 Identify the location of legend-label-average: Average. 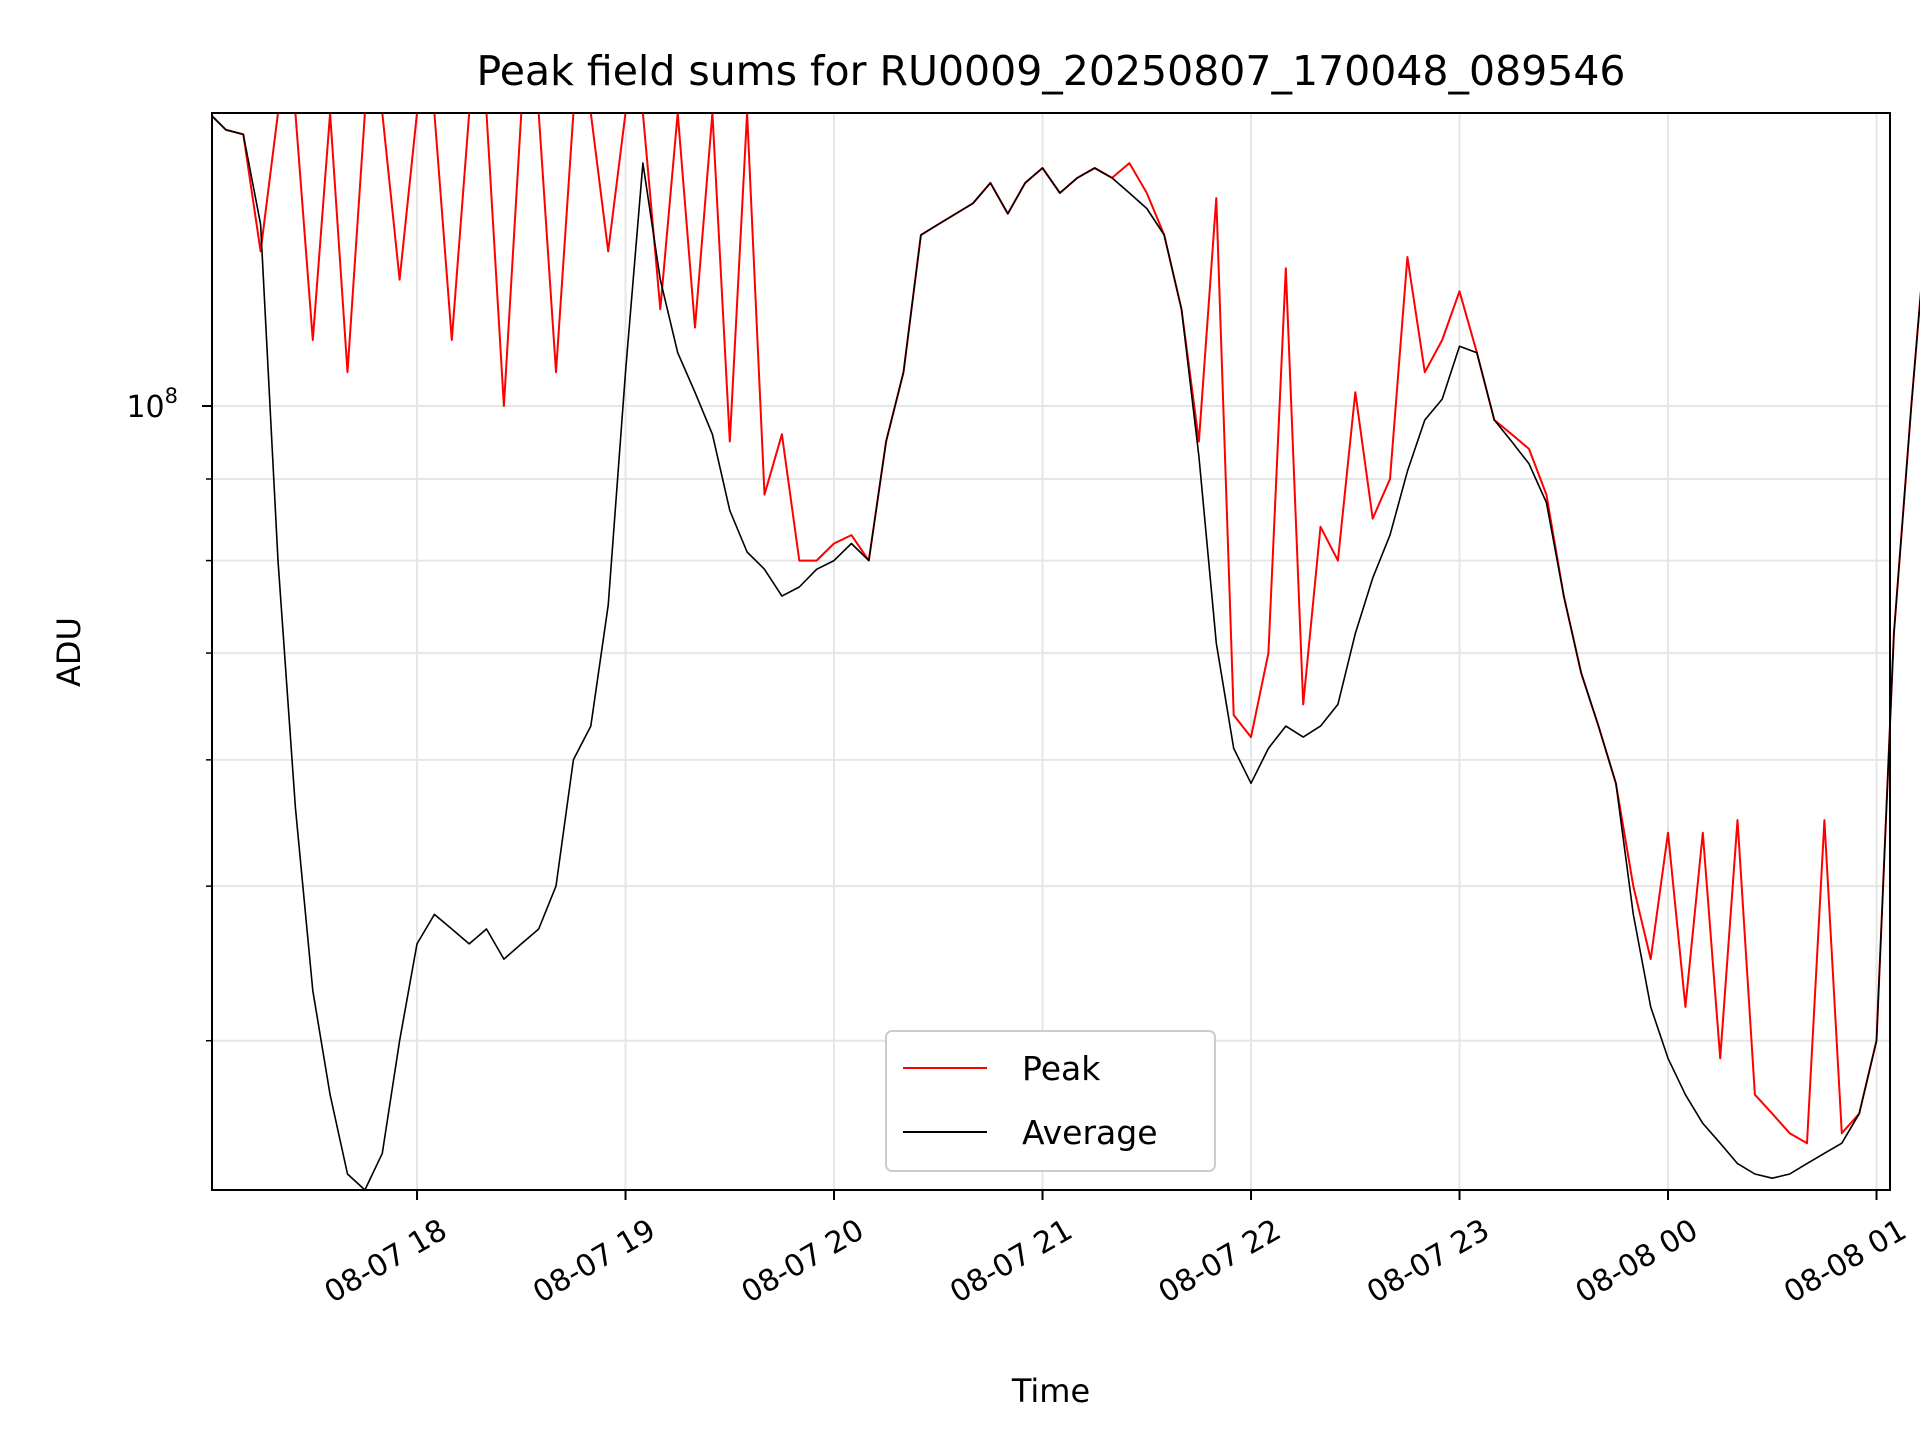
(1090, 1132).